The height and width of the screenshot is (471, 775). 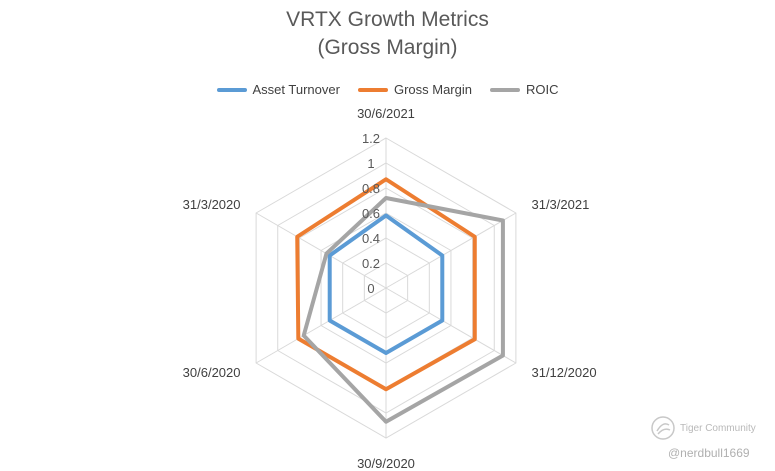 What do you see at coordinates (560, 204) in the screenshot?
I see `category-label-1: 31/3/2021` at bounding box center [560, 204].